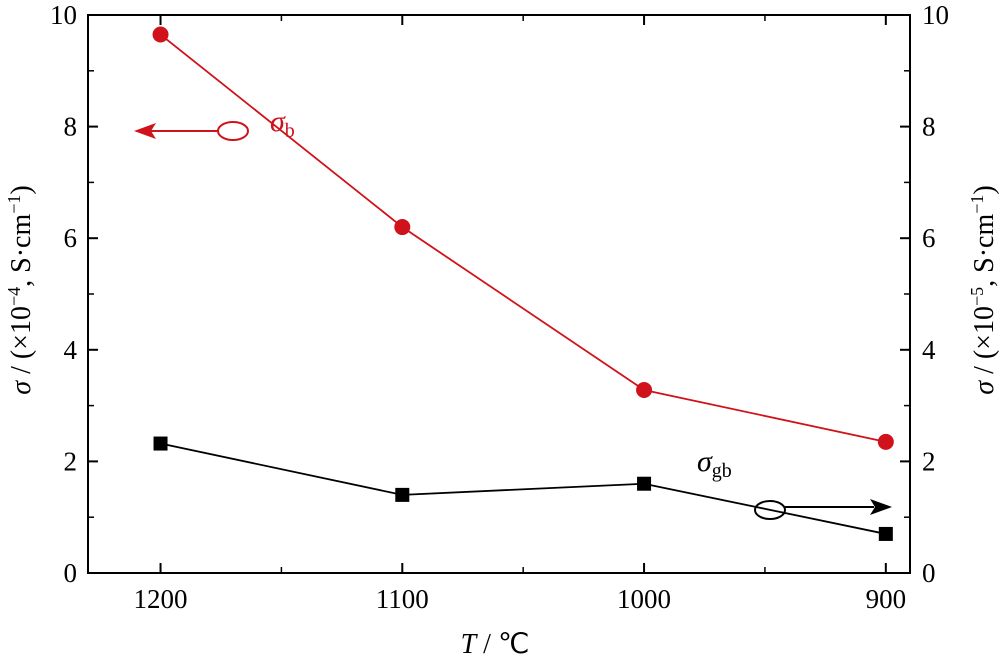  I want to click on x-tick-label: 1200, so click(161, 599).